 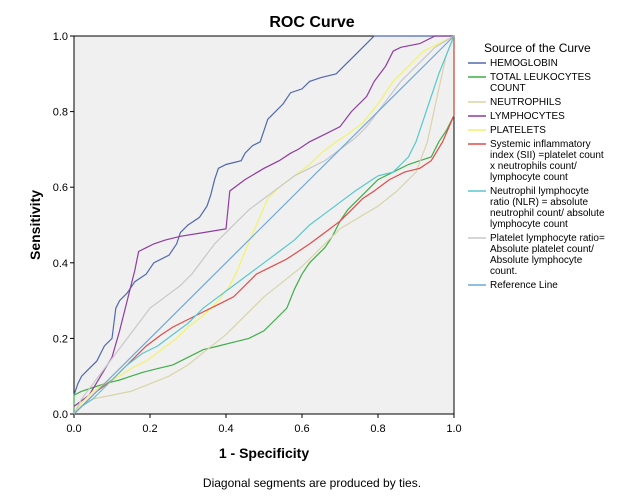 What do you see at coordinates (542, 249) in the screenshot?
I see `legend-label-platelet-lymphocyte-ratio: Absolute platelet count/` at bounding box center [542, 249].